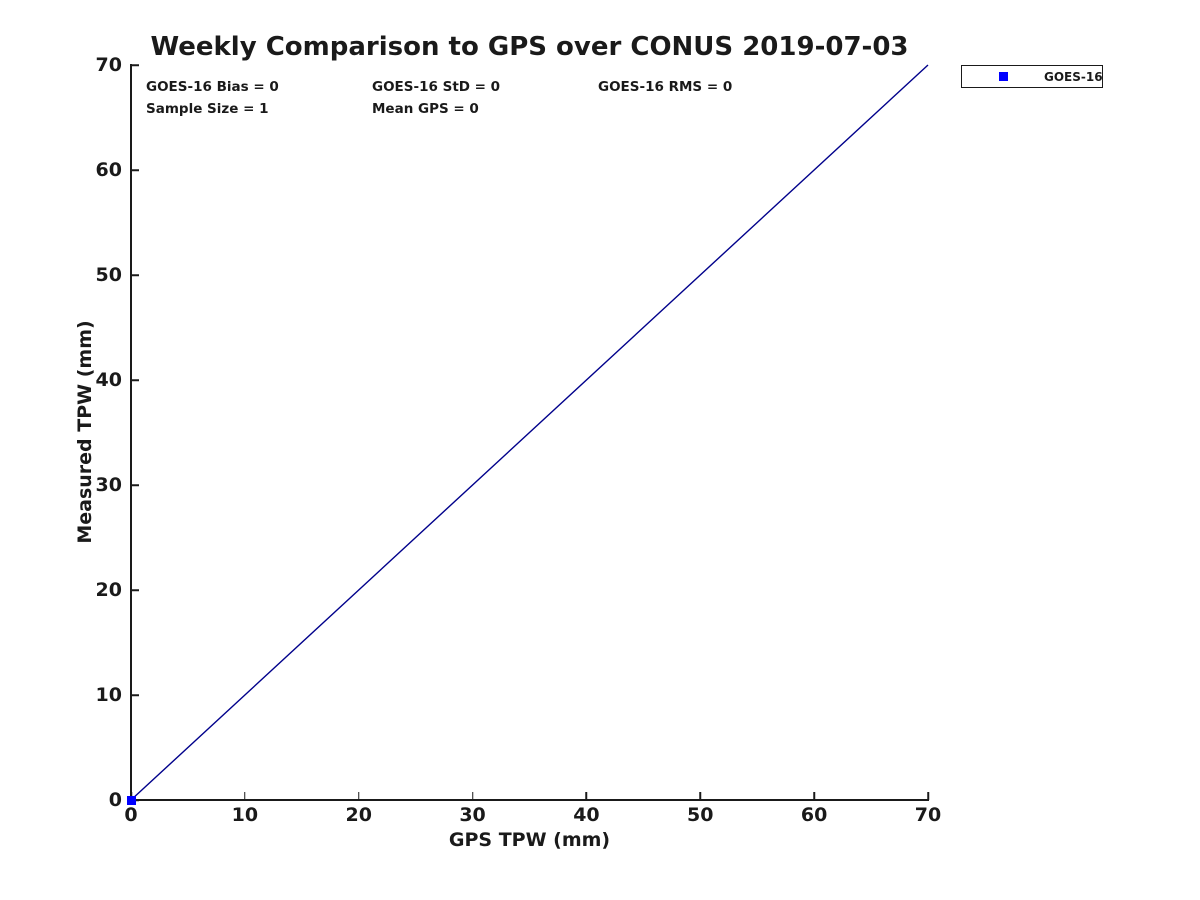  Describe the element at coordinates (108, 590) in the screenshot. I see `y-tick-label: 20` at that location.